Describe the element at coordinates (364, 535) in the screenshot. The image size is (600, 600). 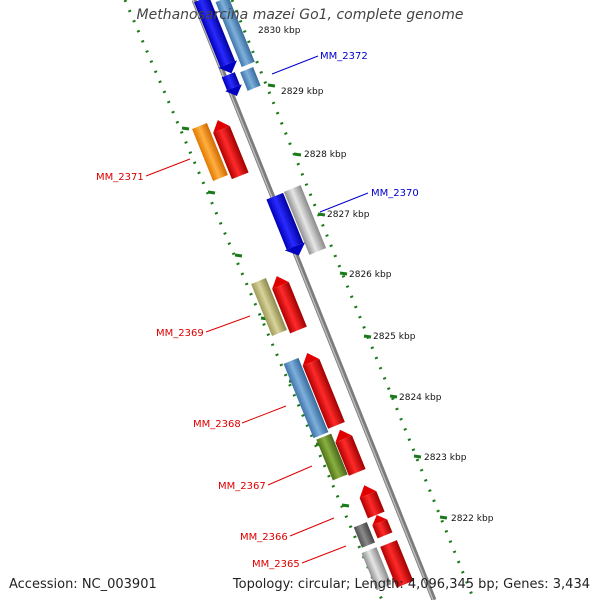
I see `gene-feature-mm2365-dark` at that location.